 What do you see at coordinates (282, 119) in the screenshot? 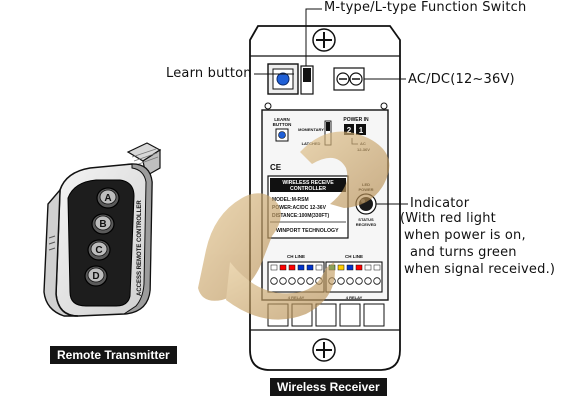
I see `pcb-learn-label: LEARN` at bounding box center [282, 119].